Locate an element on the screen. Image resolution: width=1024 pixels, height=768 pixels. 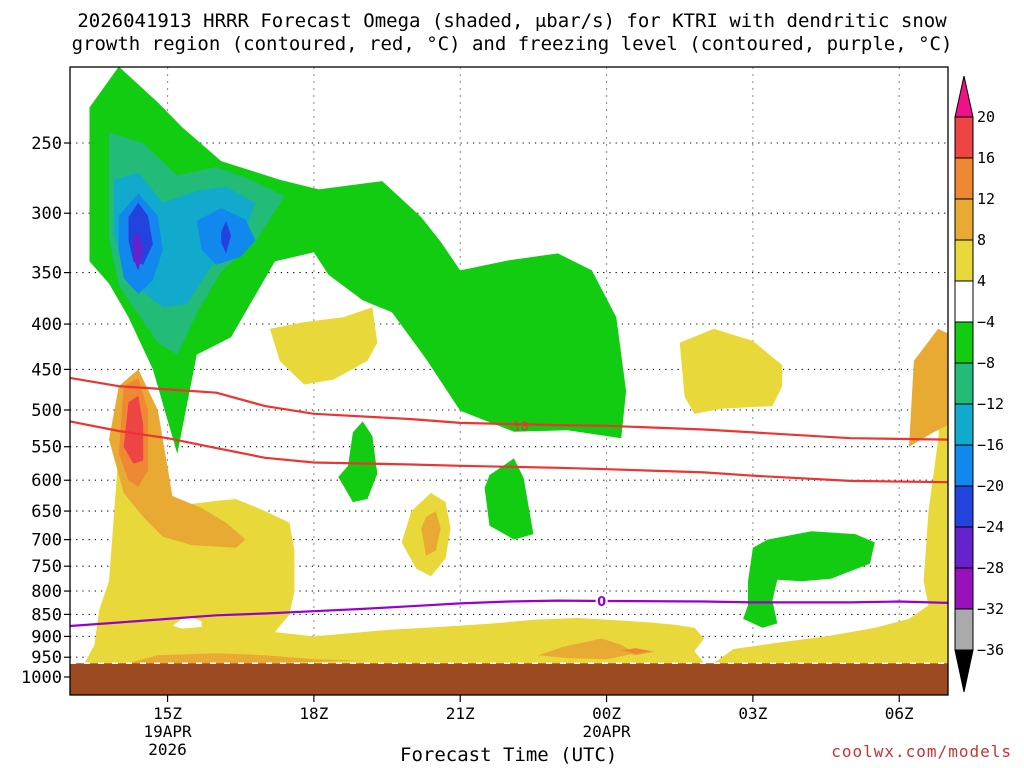
colorbar-label-12: −32 is located at coordinates (990, 609).